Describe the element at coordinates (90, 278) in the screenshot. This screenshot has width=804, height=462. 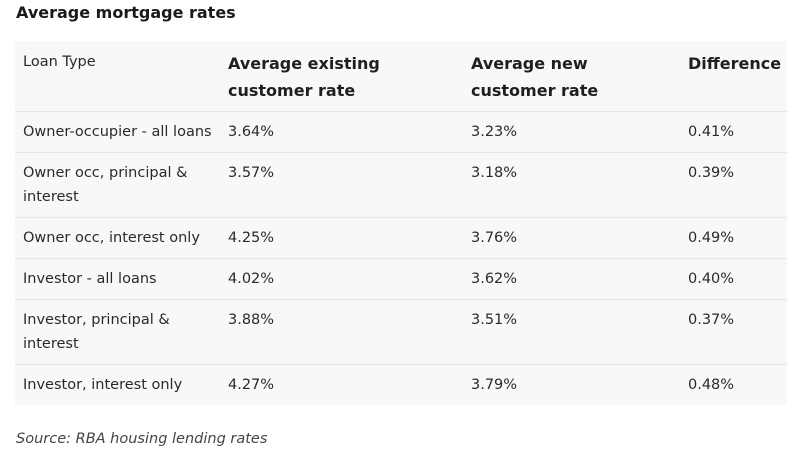
I see `cell-loan-type: Investor - all loans` at that location.